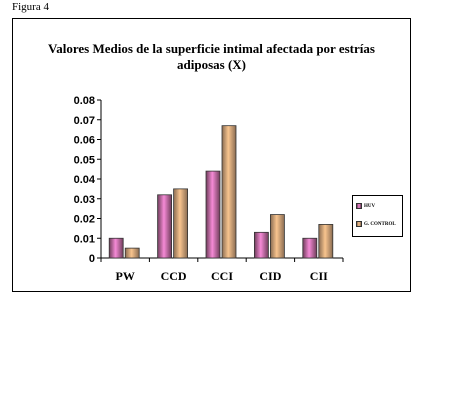  Describe the element at coordinates (377, 216) in the screenshot. I see `legend: HUV G. CONTROL` at that location.